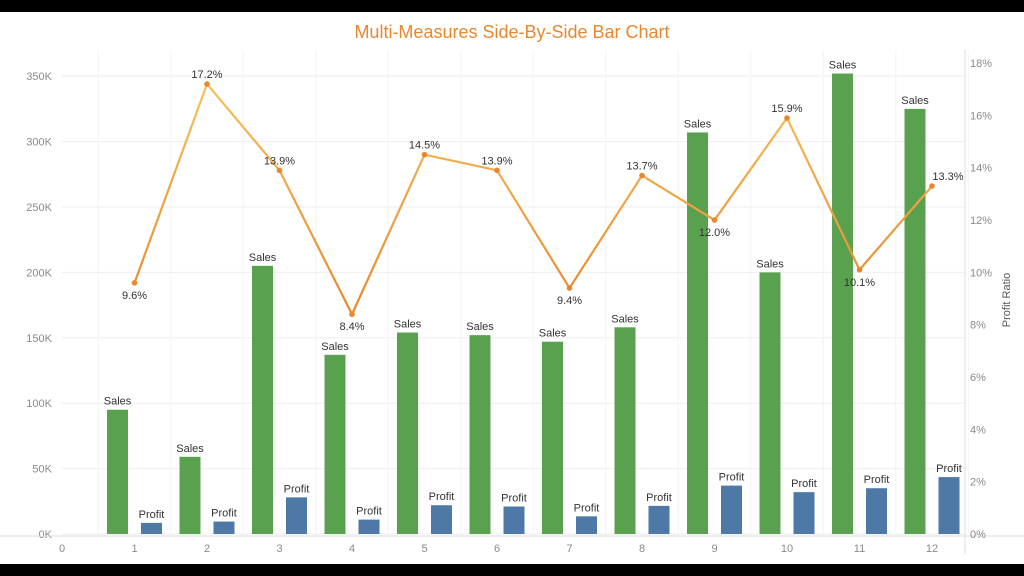  What do you see at coordinates (981, 116) in the screenshot?
I see `right-axis-tick-label: 16%` at bounding box center [981, 116].